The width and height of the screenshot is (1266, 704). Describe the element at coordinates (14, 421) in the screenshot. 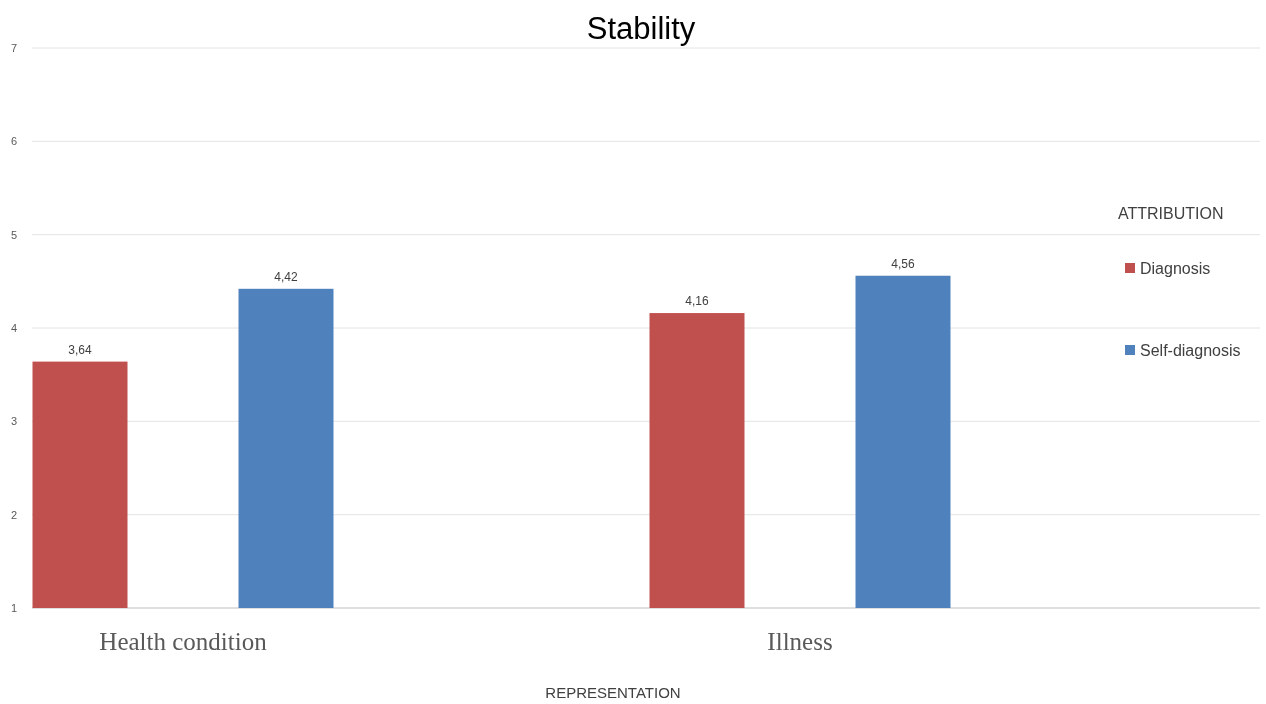

I see `y-tick-label: 3` at that location.